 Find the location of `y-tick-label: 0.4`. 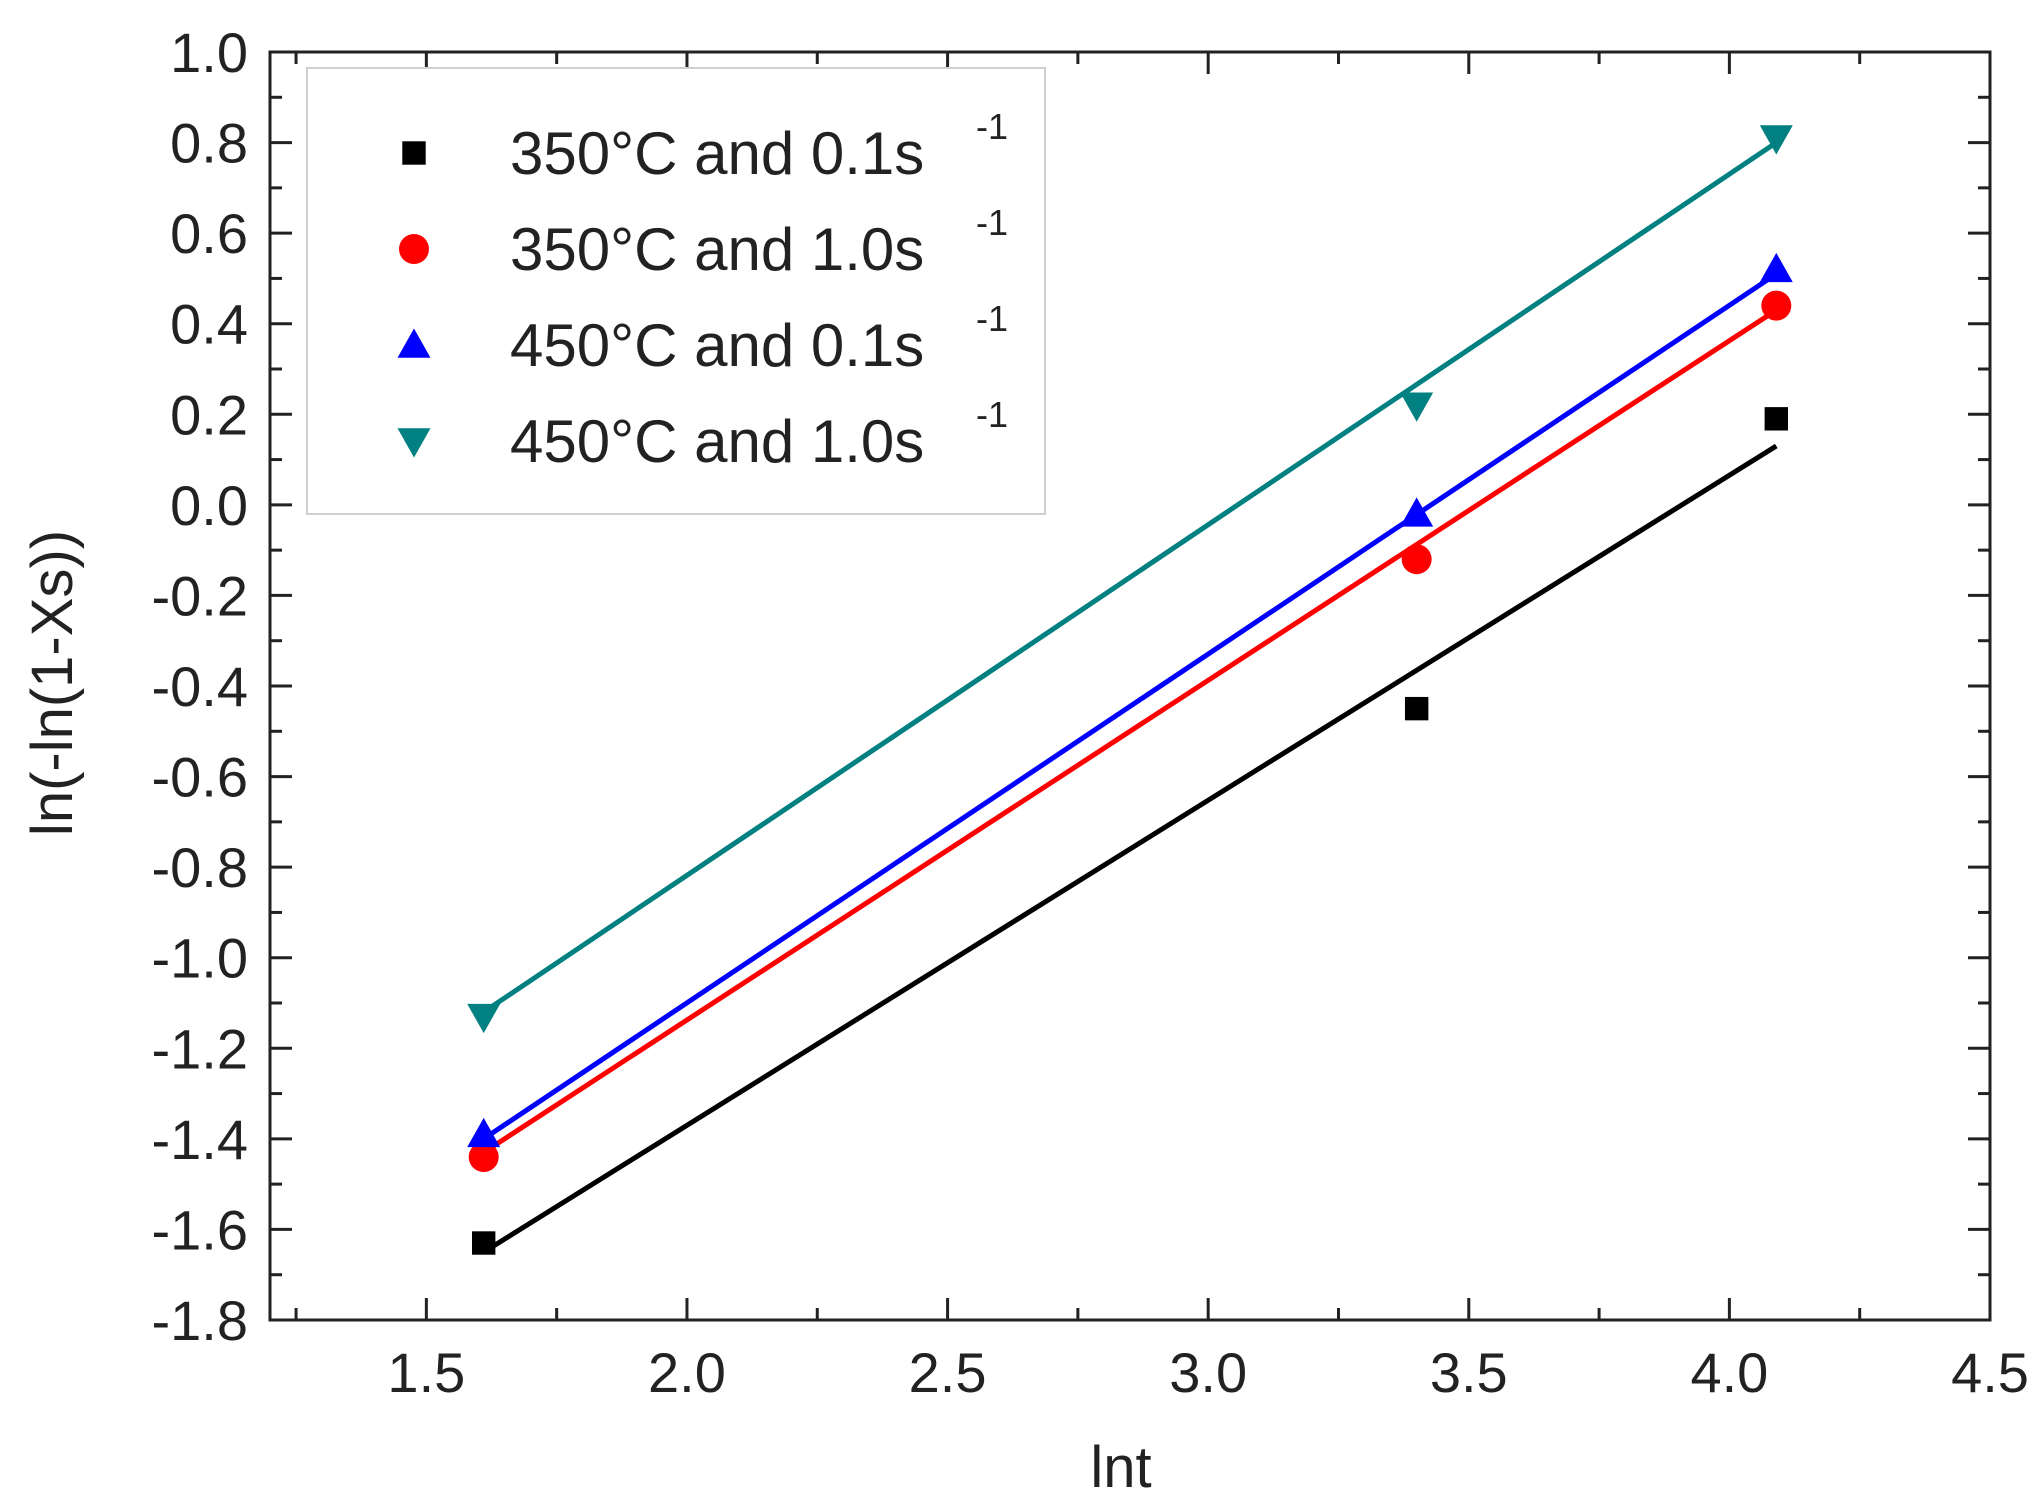

y-tick-label: 0.4 is located at coordinates (209, 324).